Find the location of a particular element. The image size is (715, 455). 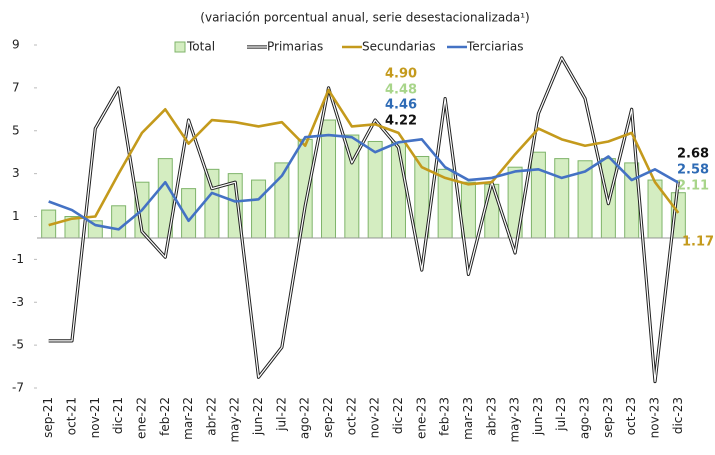

annotation: 1.17 is located at coordinates (698, 242).